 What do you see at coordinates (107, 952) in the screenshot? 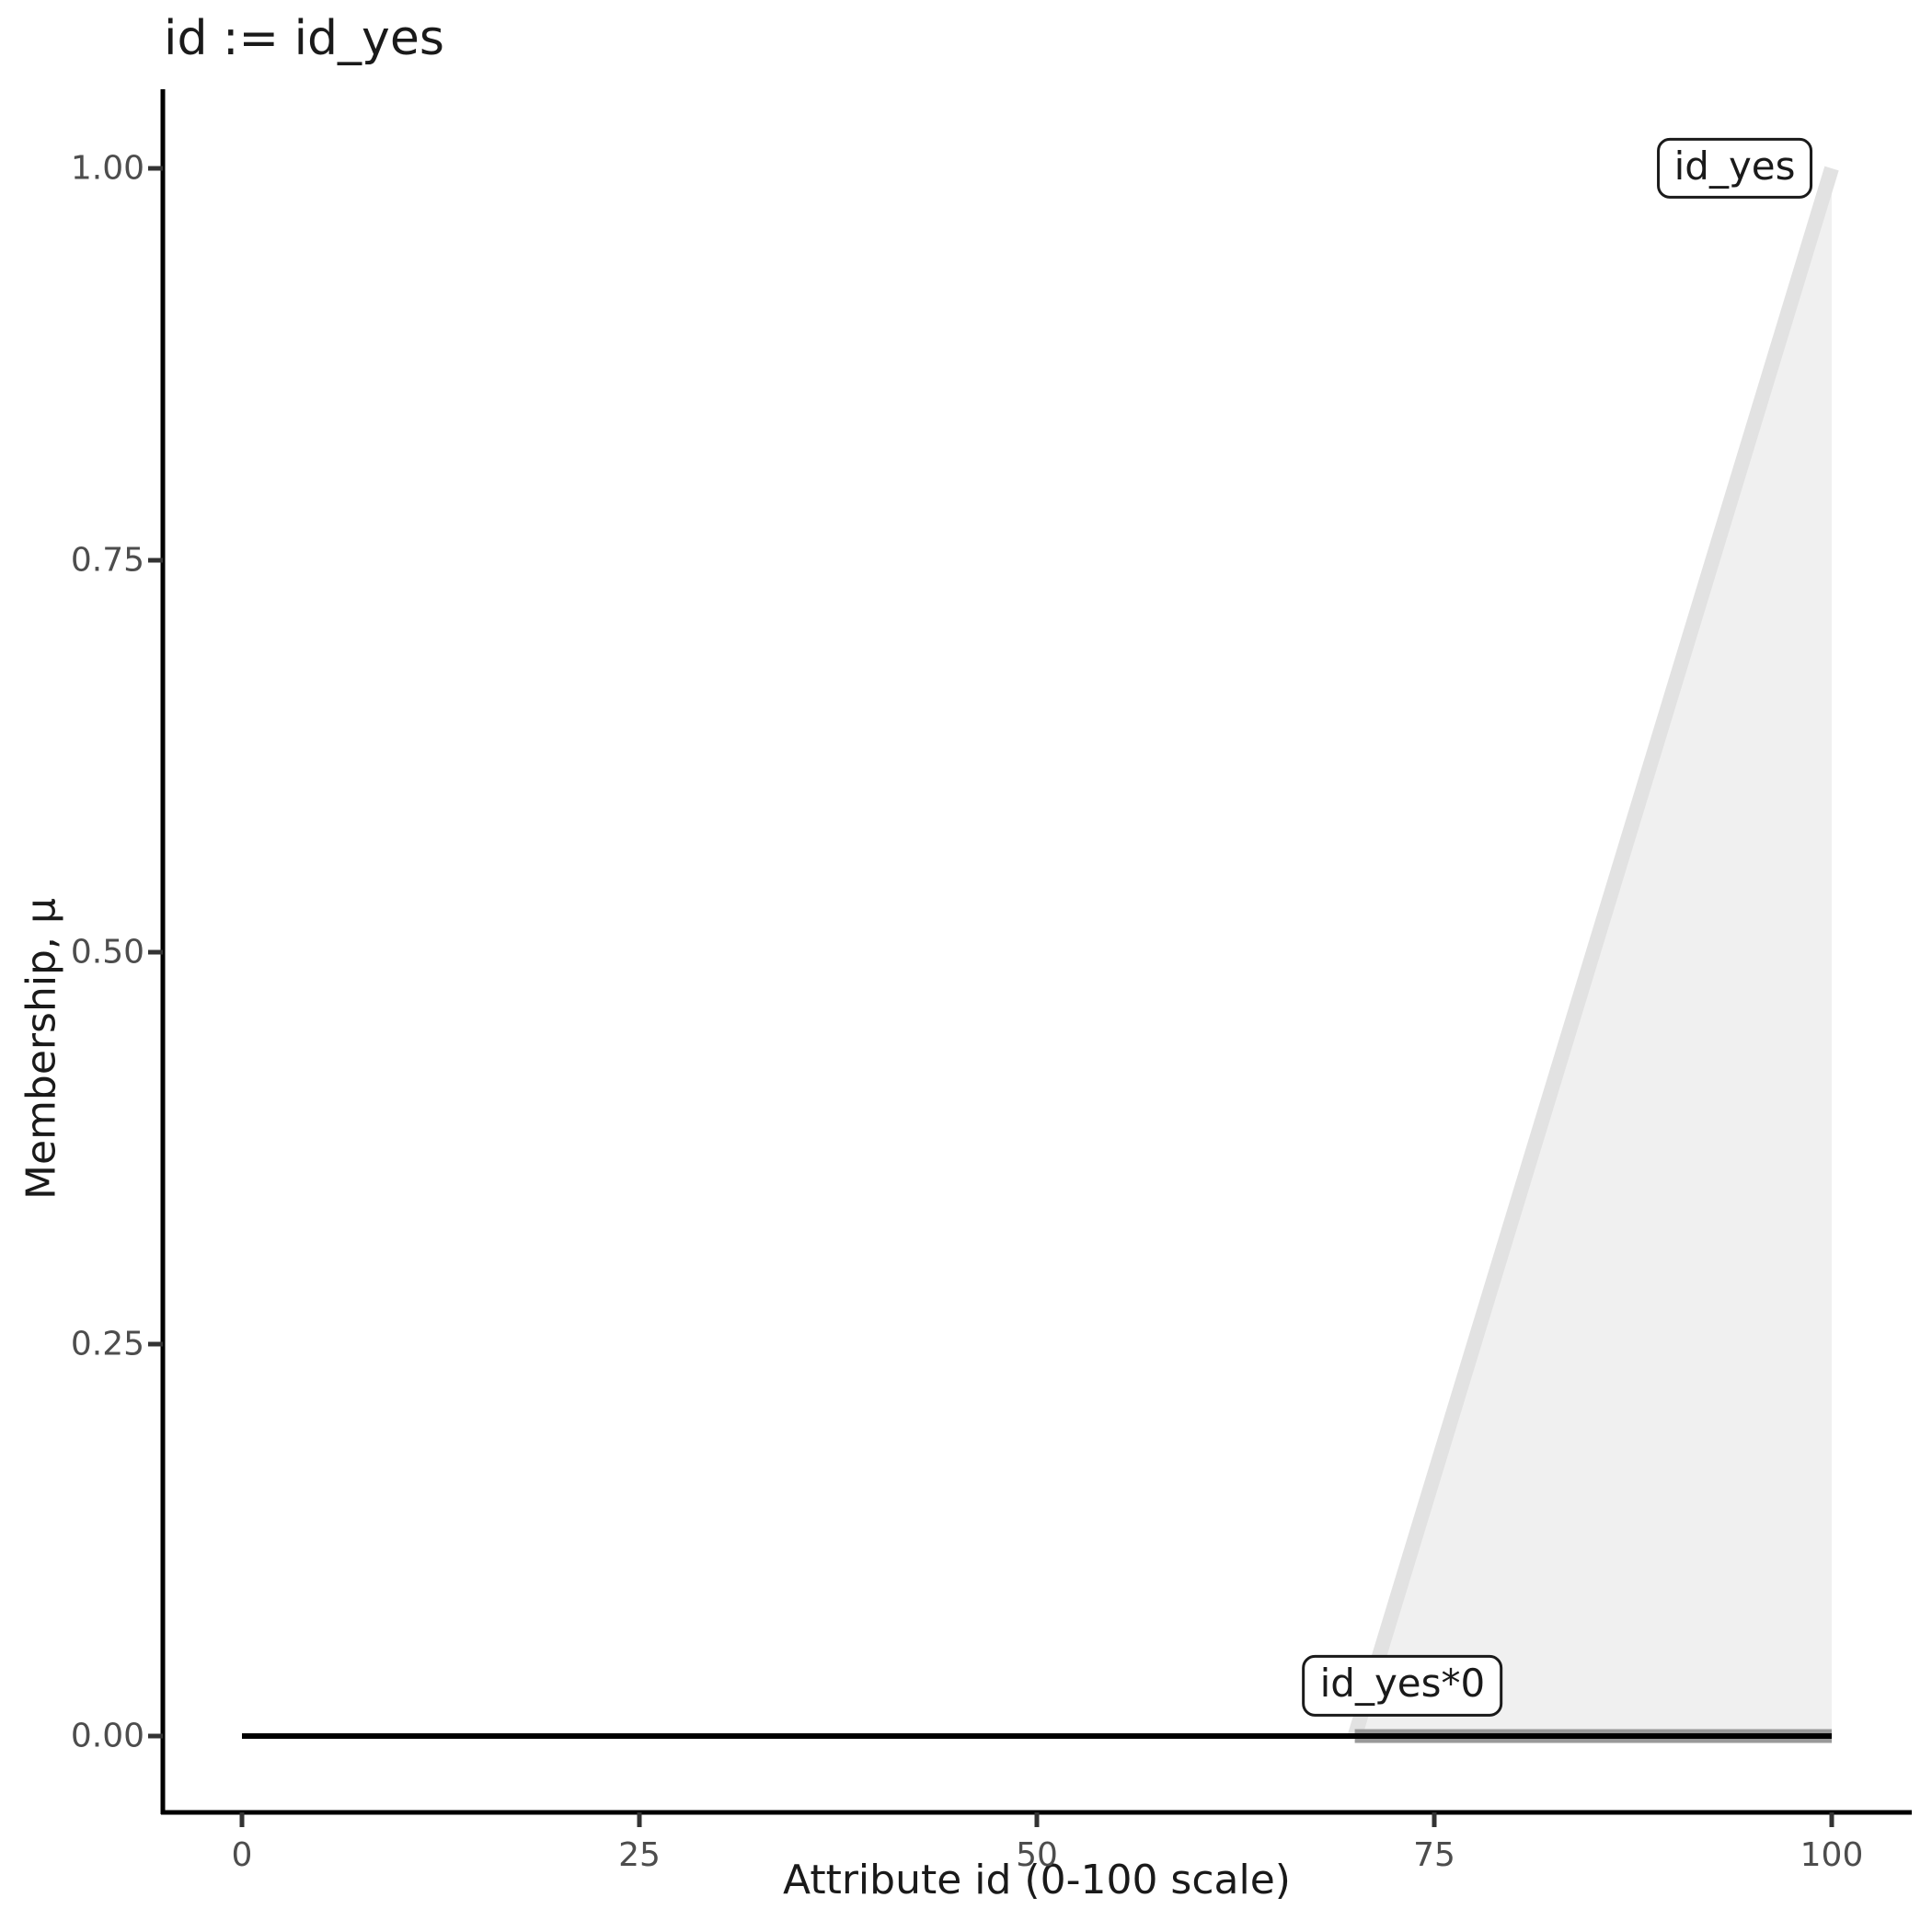
I see `y-tick-label: 0.50` at bounding box center [107, 952].